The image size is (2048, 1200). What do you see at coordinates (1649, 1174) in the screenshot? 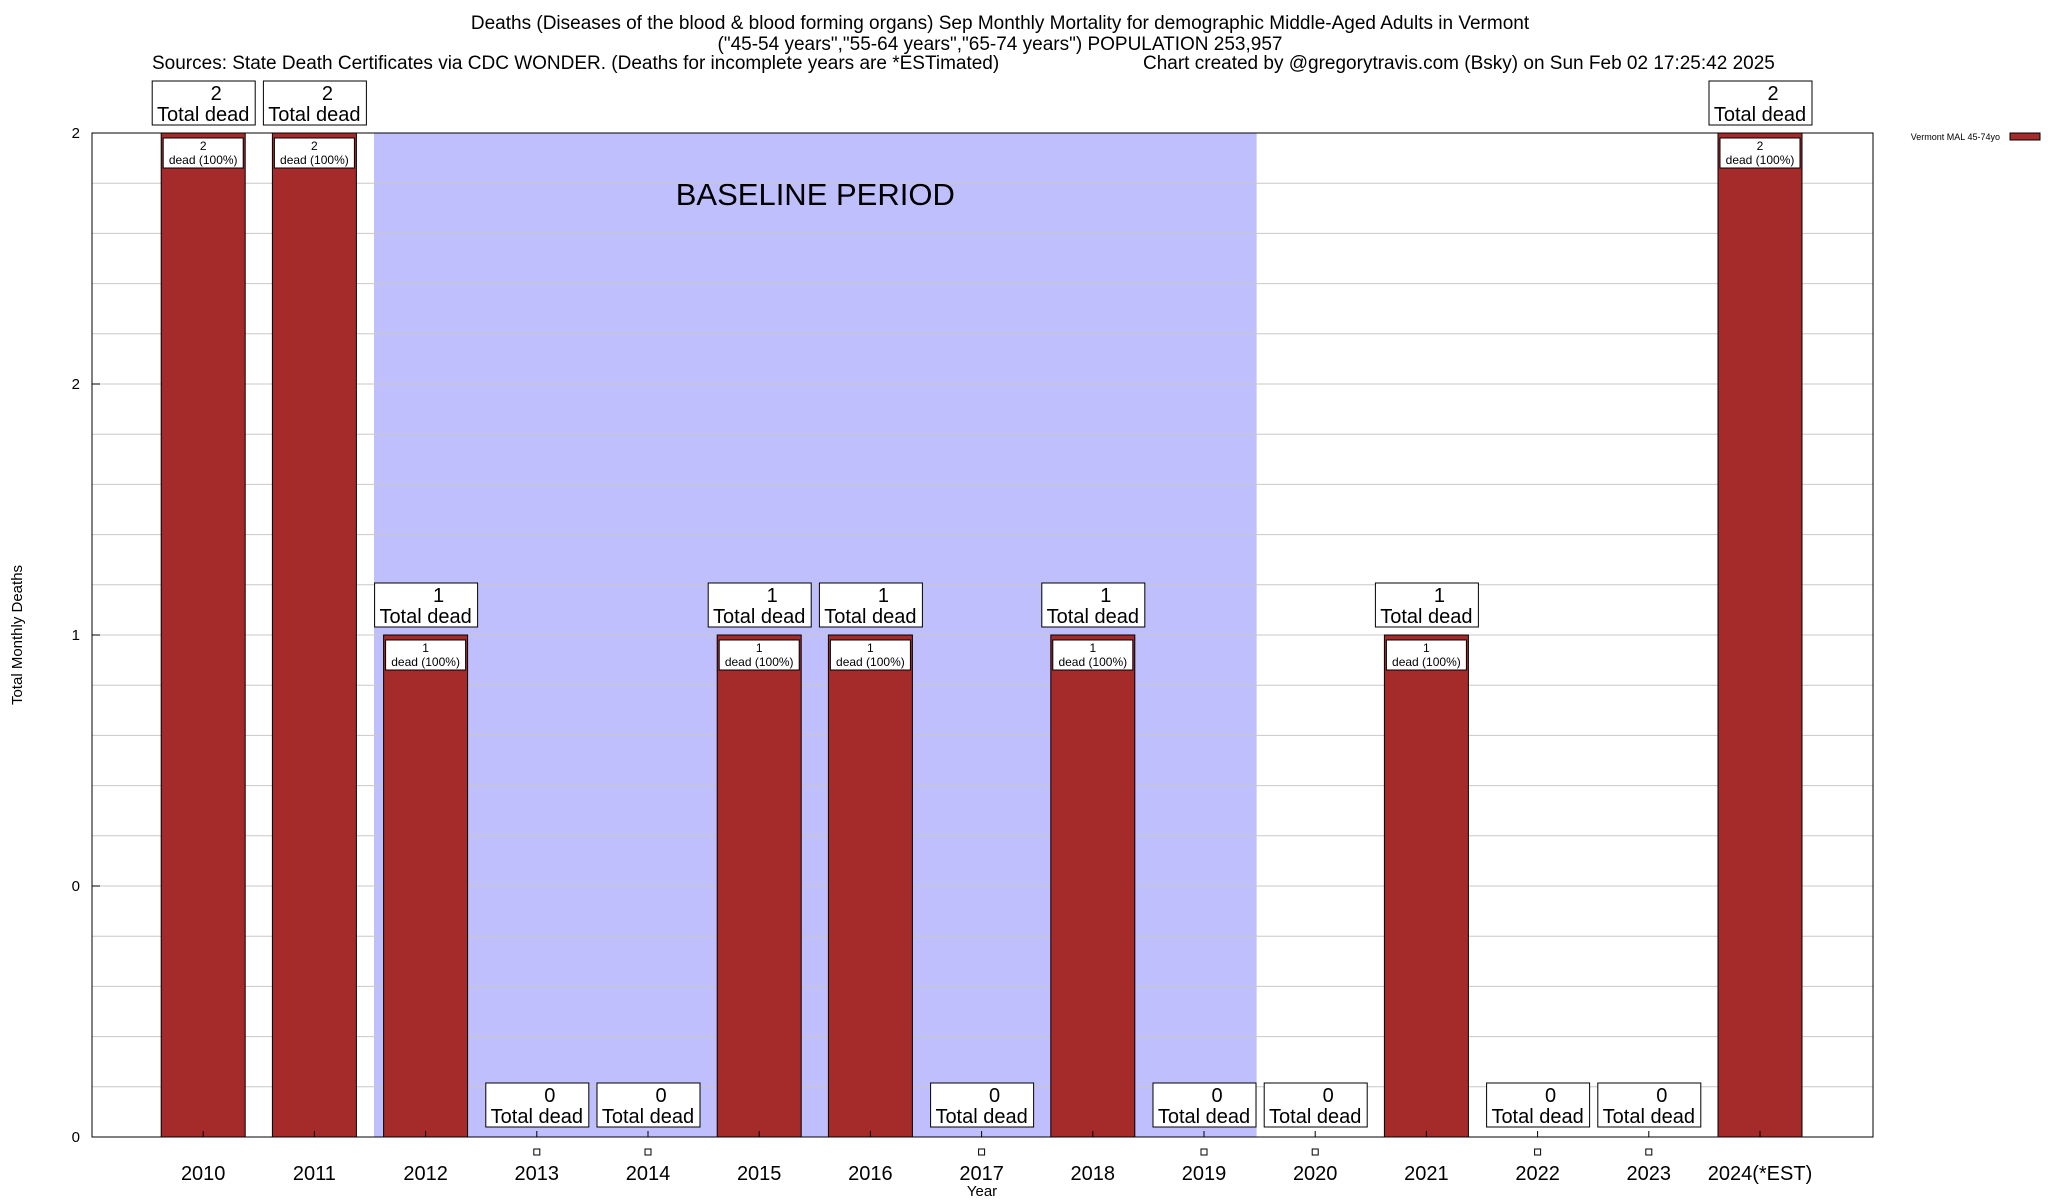
I see `x-tick-label: 2023` at bounding box center [1649, 1174].